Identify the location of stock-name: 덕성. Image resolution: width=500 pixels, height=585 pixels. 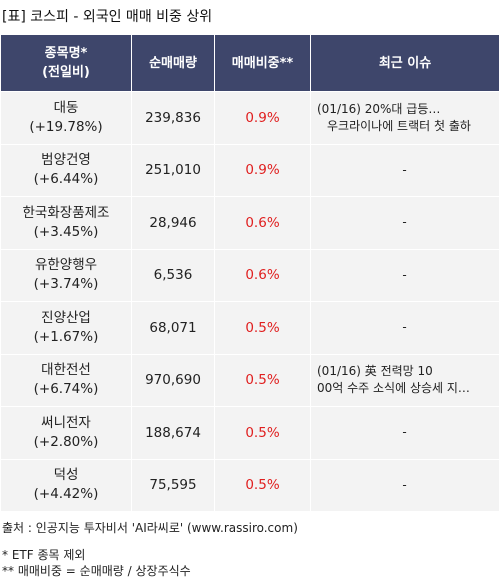
(66, 475).